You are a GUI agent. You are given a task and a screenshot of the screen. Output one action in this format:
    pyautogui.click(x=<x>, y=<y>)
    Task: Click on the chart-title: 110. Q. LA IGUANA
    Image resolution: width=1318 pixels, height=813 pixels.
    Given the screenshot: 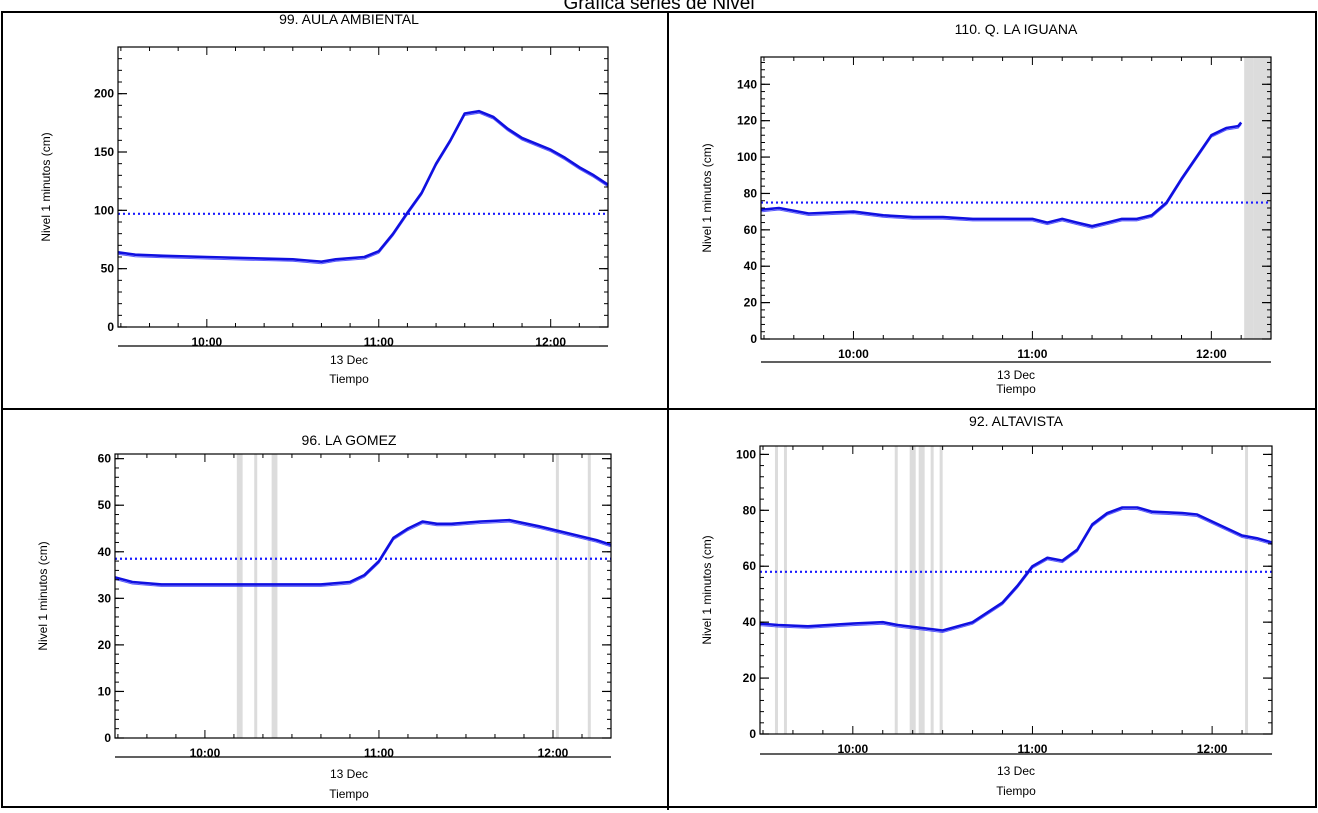 What is the action you would take?
    pyautogui.click(x=1016, y=29)
    